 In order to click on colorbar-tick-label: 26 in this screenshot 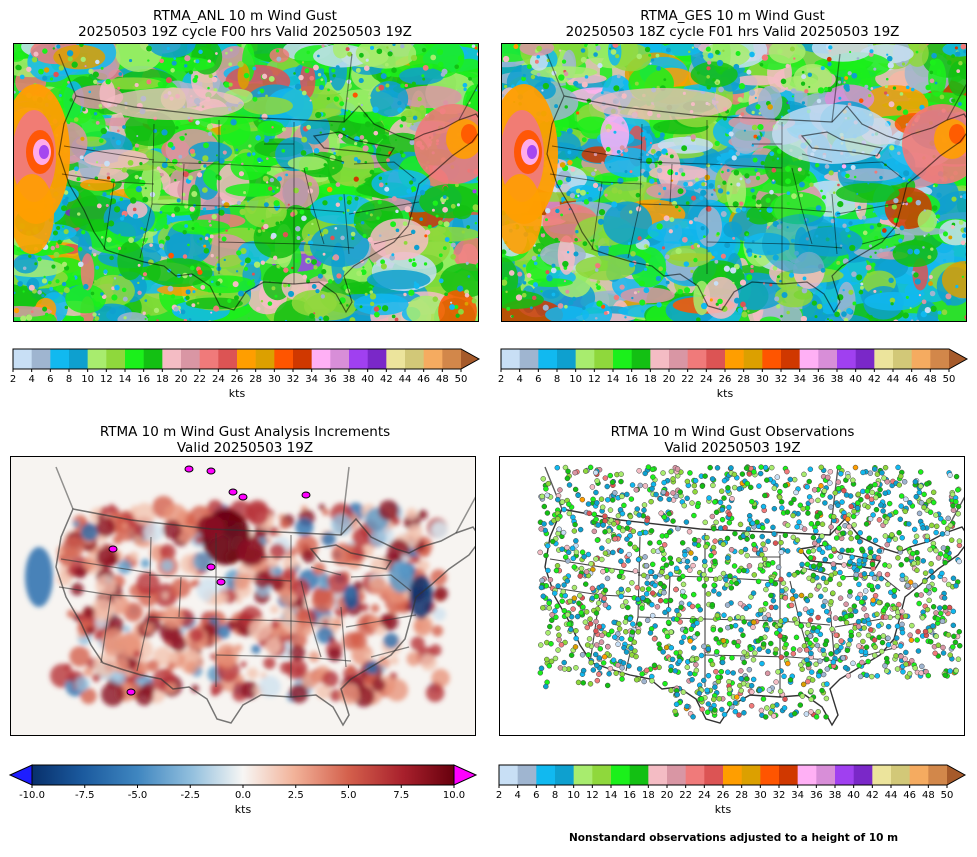, I will do `click(237, 379)`.